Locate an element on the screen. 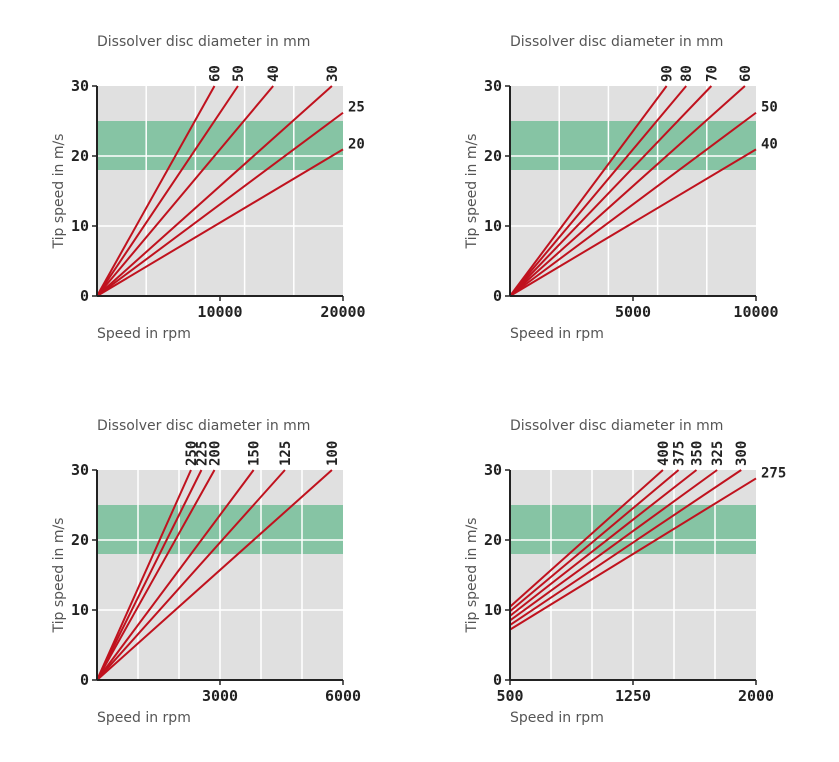  diameter-label: 325 is located at coordinates (718, 453).